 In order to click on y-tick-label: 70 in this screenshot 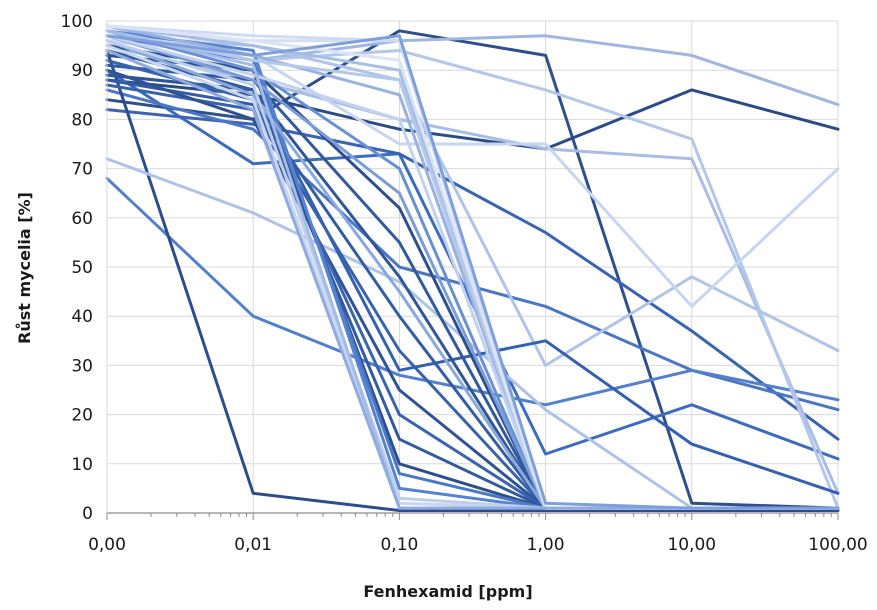, I will do `click(82, 170)`.